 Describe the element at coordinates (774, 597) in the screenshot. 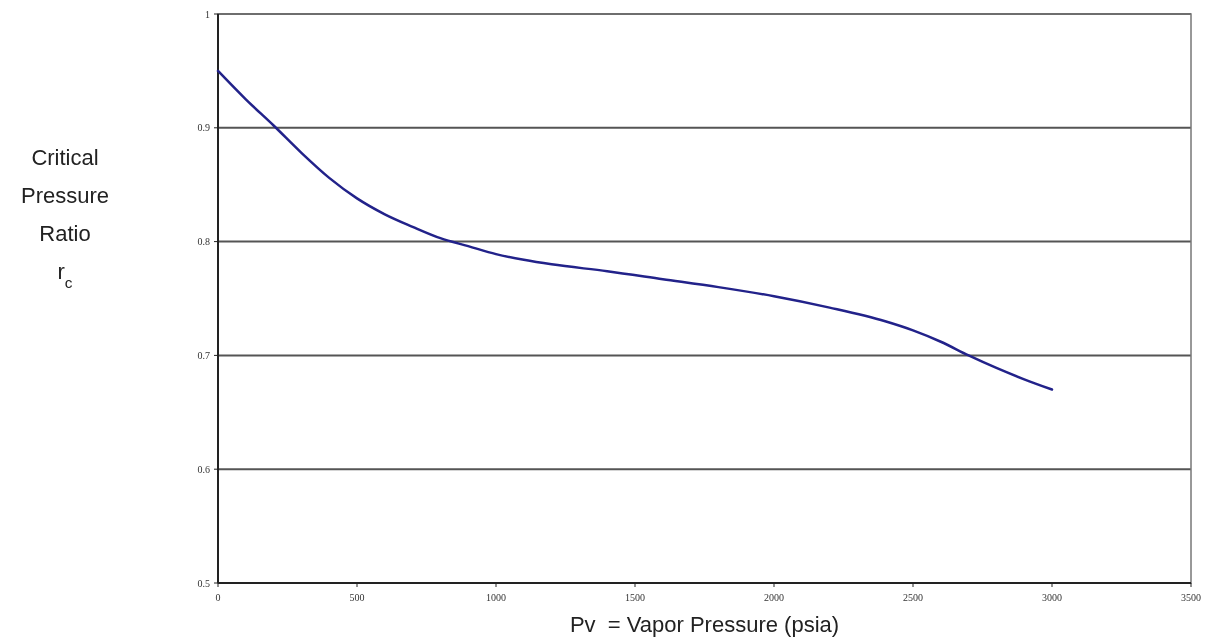

I see `x-tick-label: 2000` at that location.